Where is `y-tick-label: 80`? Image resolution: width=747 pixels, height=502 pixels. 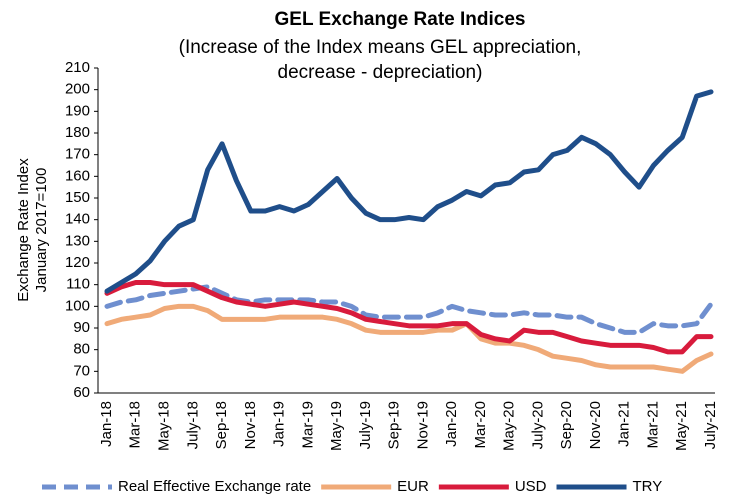 y-tick-label: 80 is located at coordinates (81, 349).